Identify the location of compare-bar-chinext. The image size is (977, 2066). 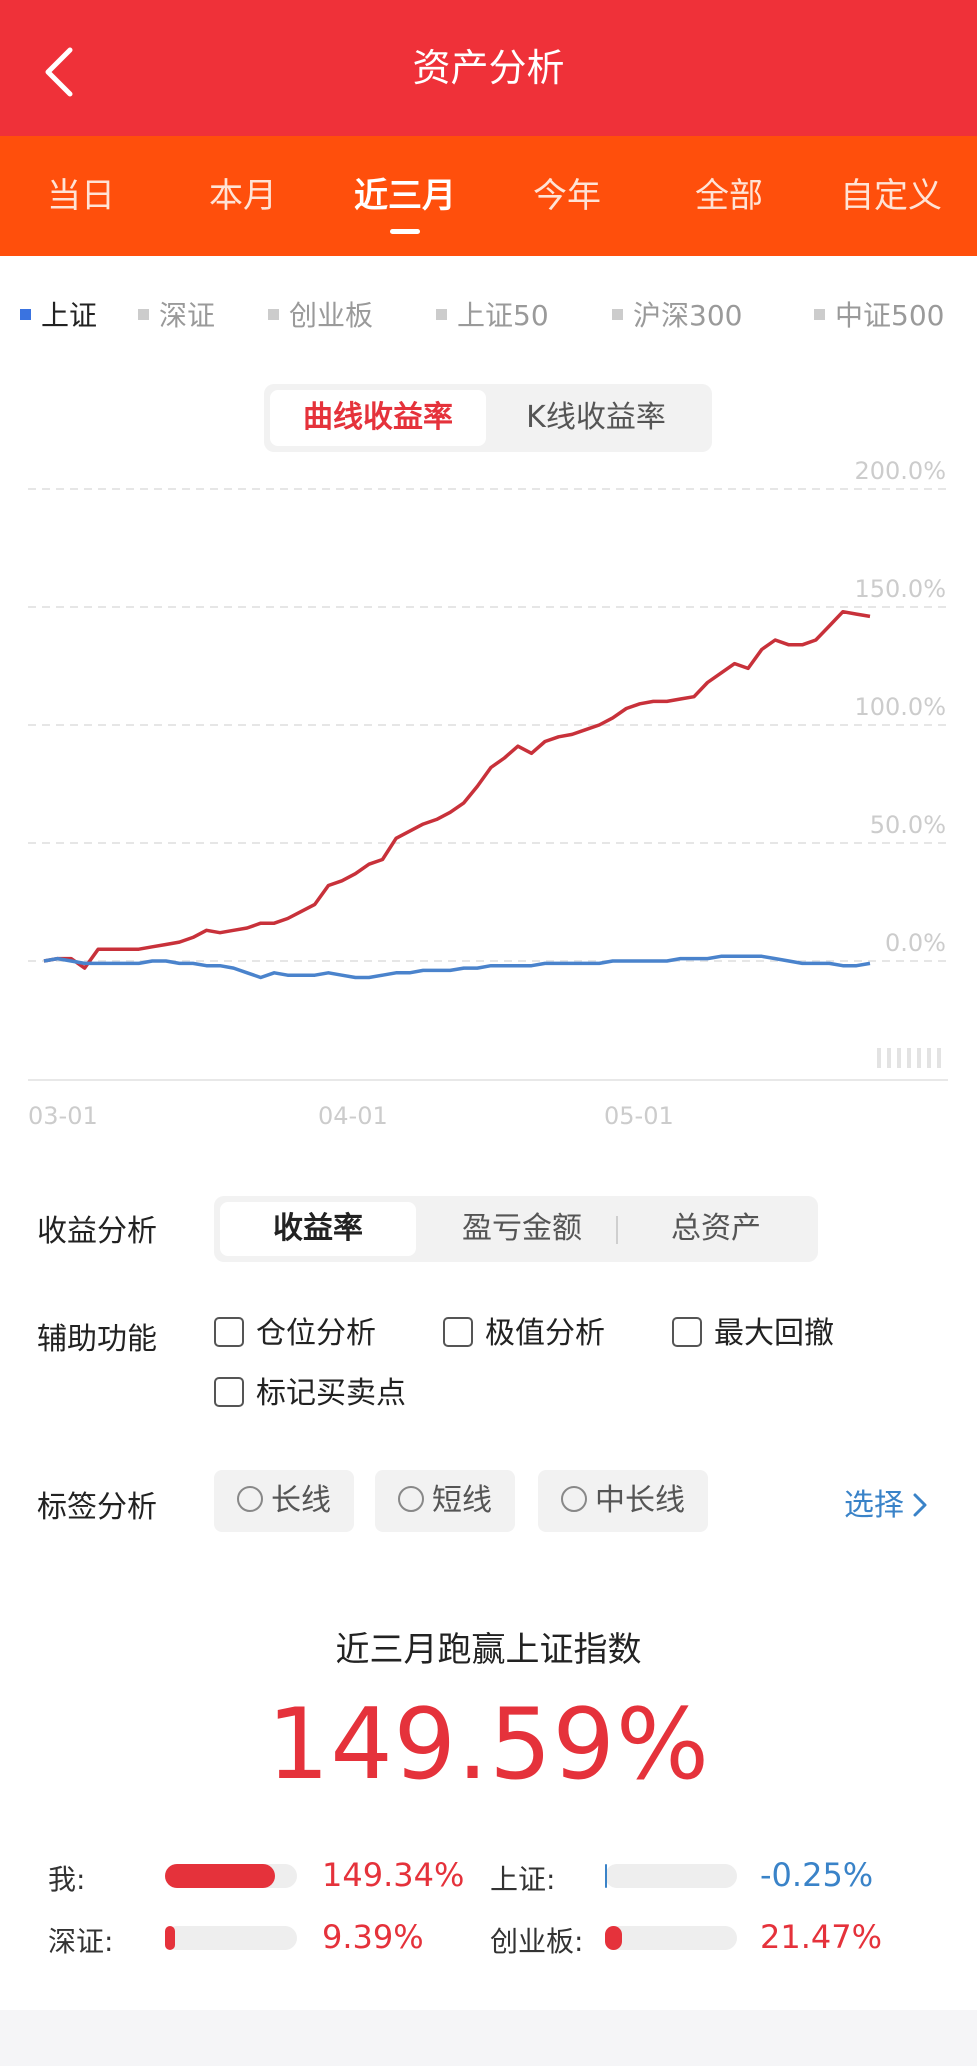
(671, 1938).